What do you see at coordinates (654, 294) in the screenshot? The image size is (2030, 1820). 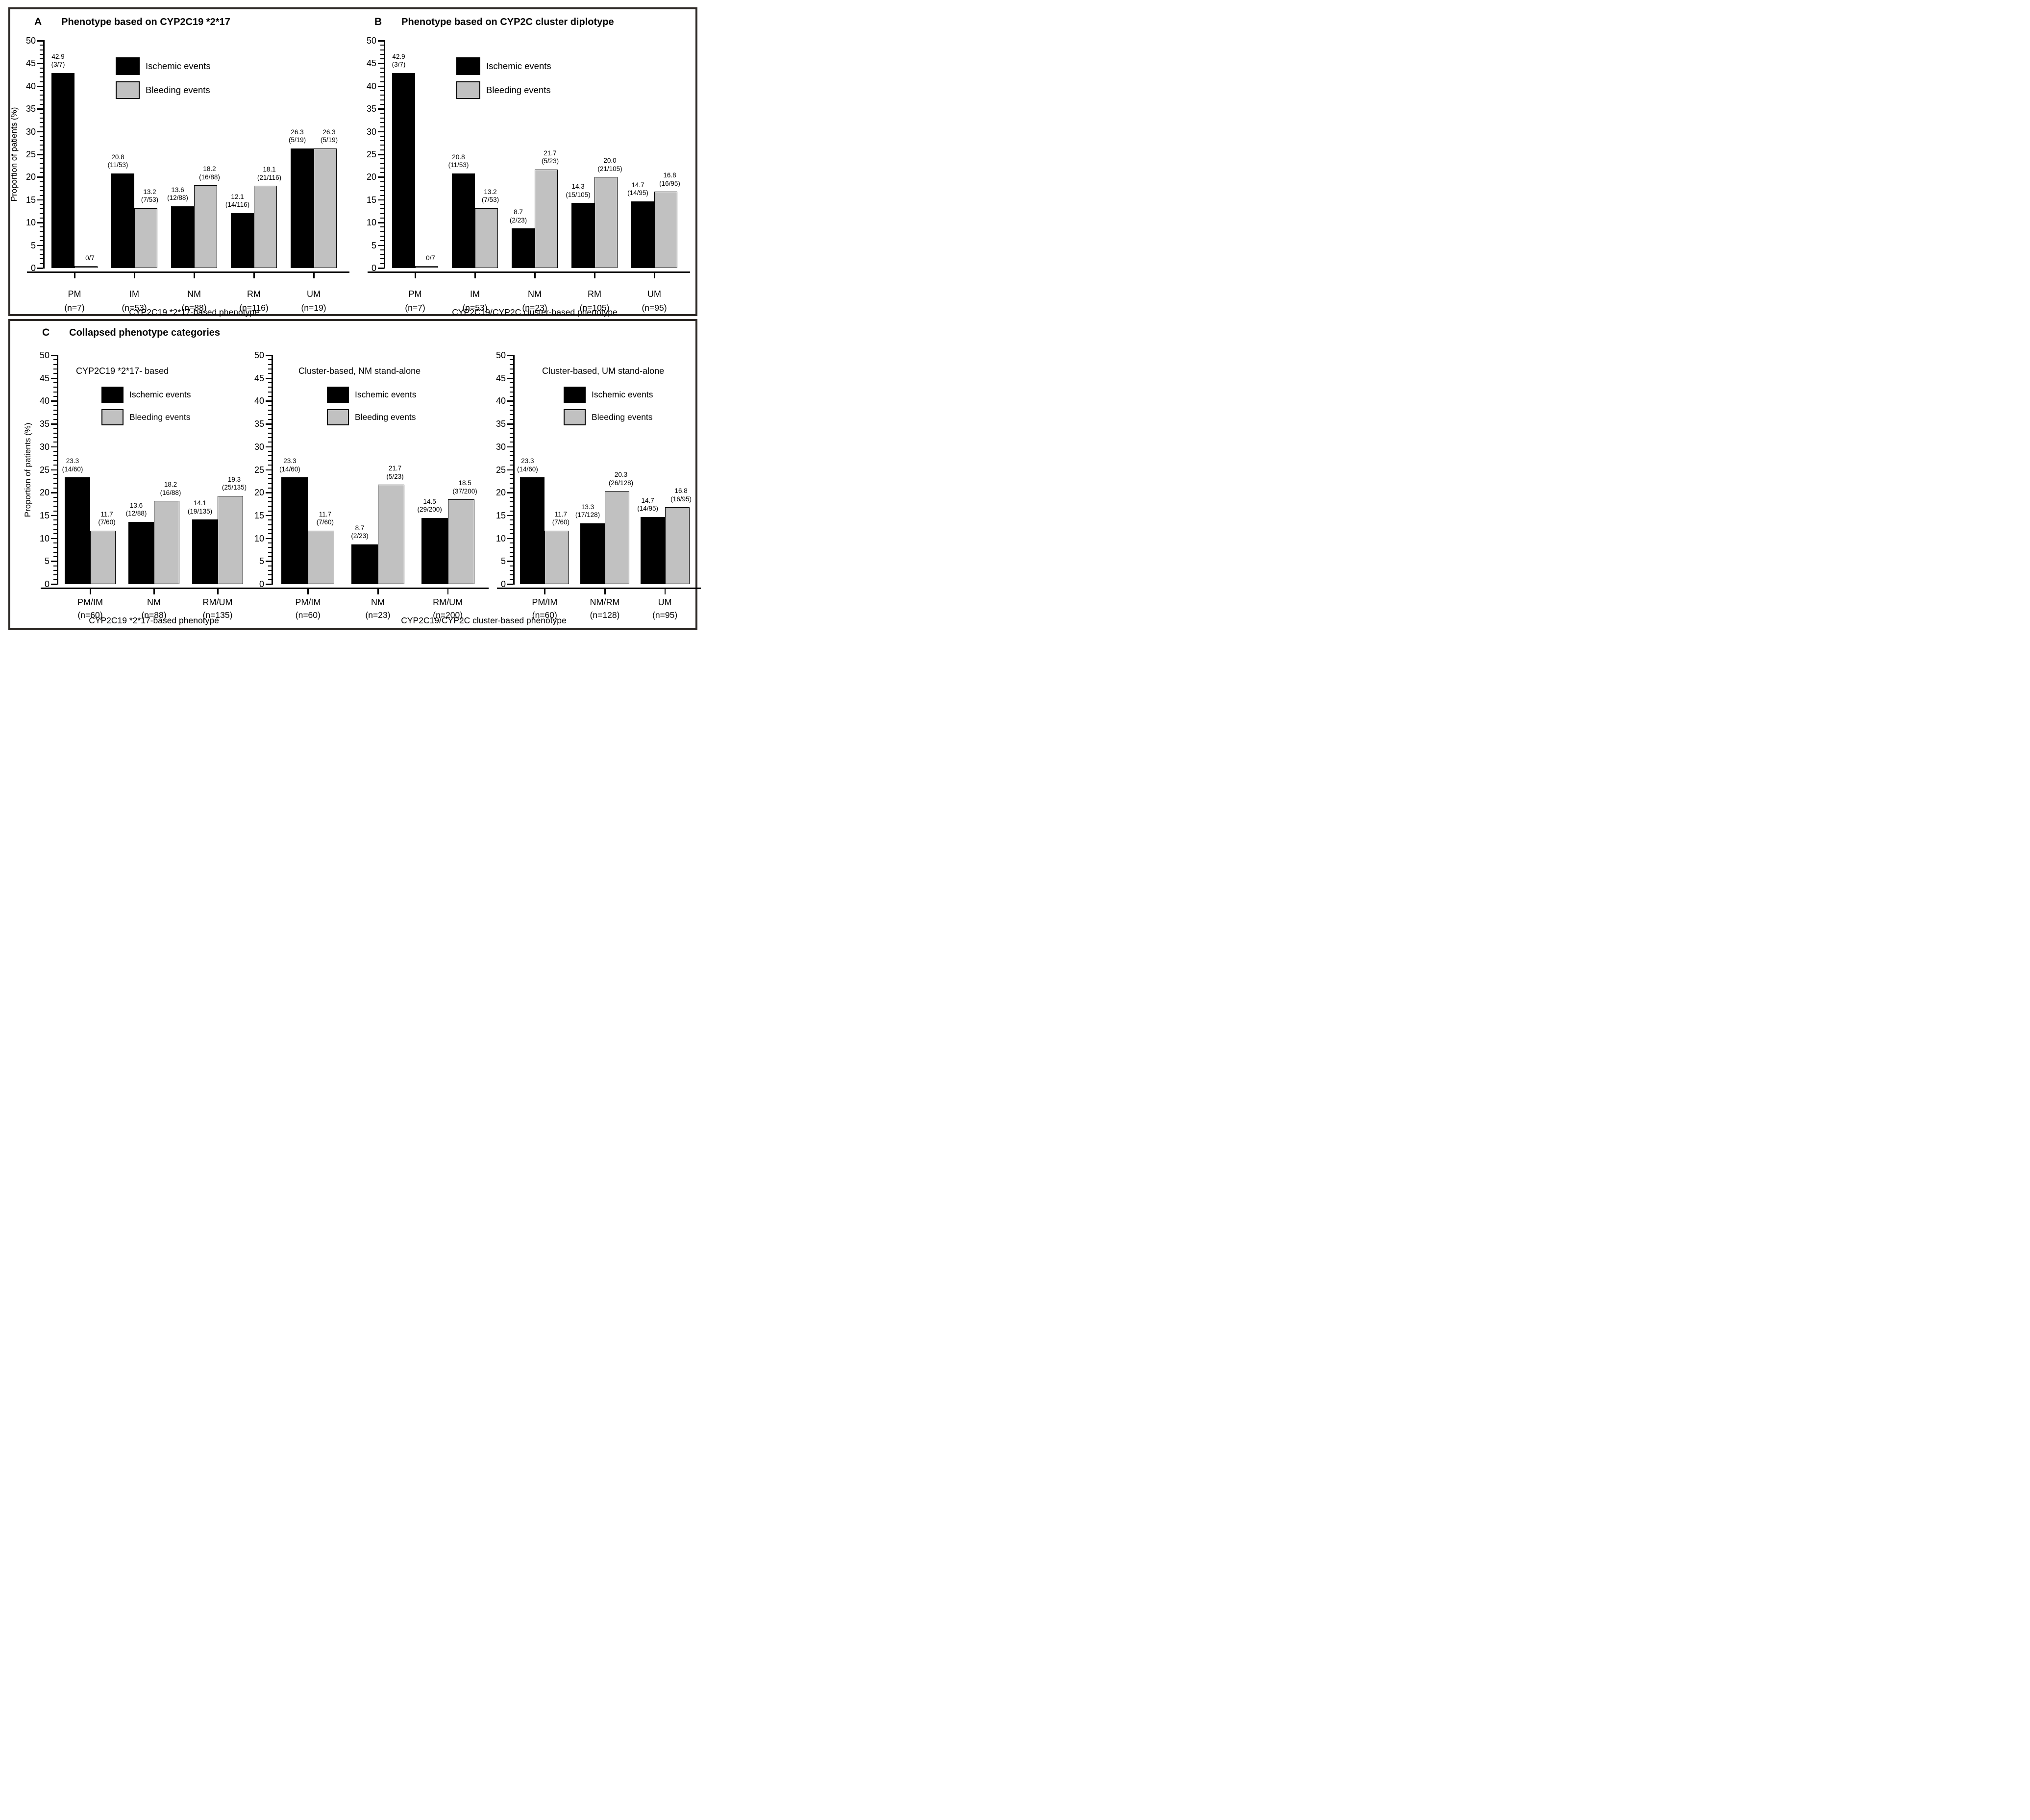 I see `category-name: UM` at bounding box center [654, 294].